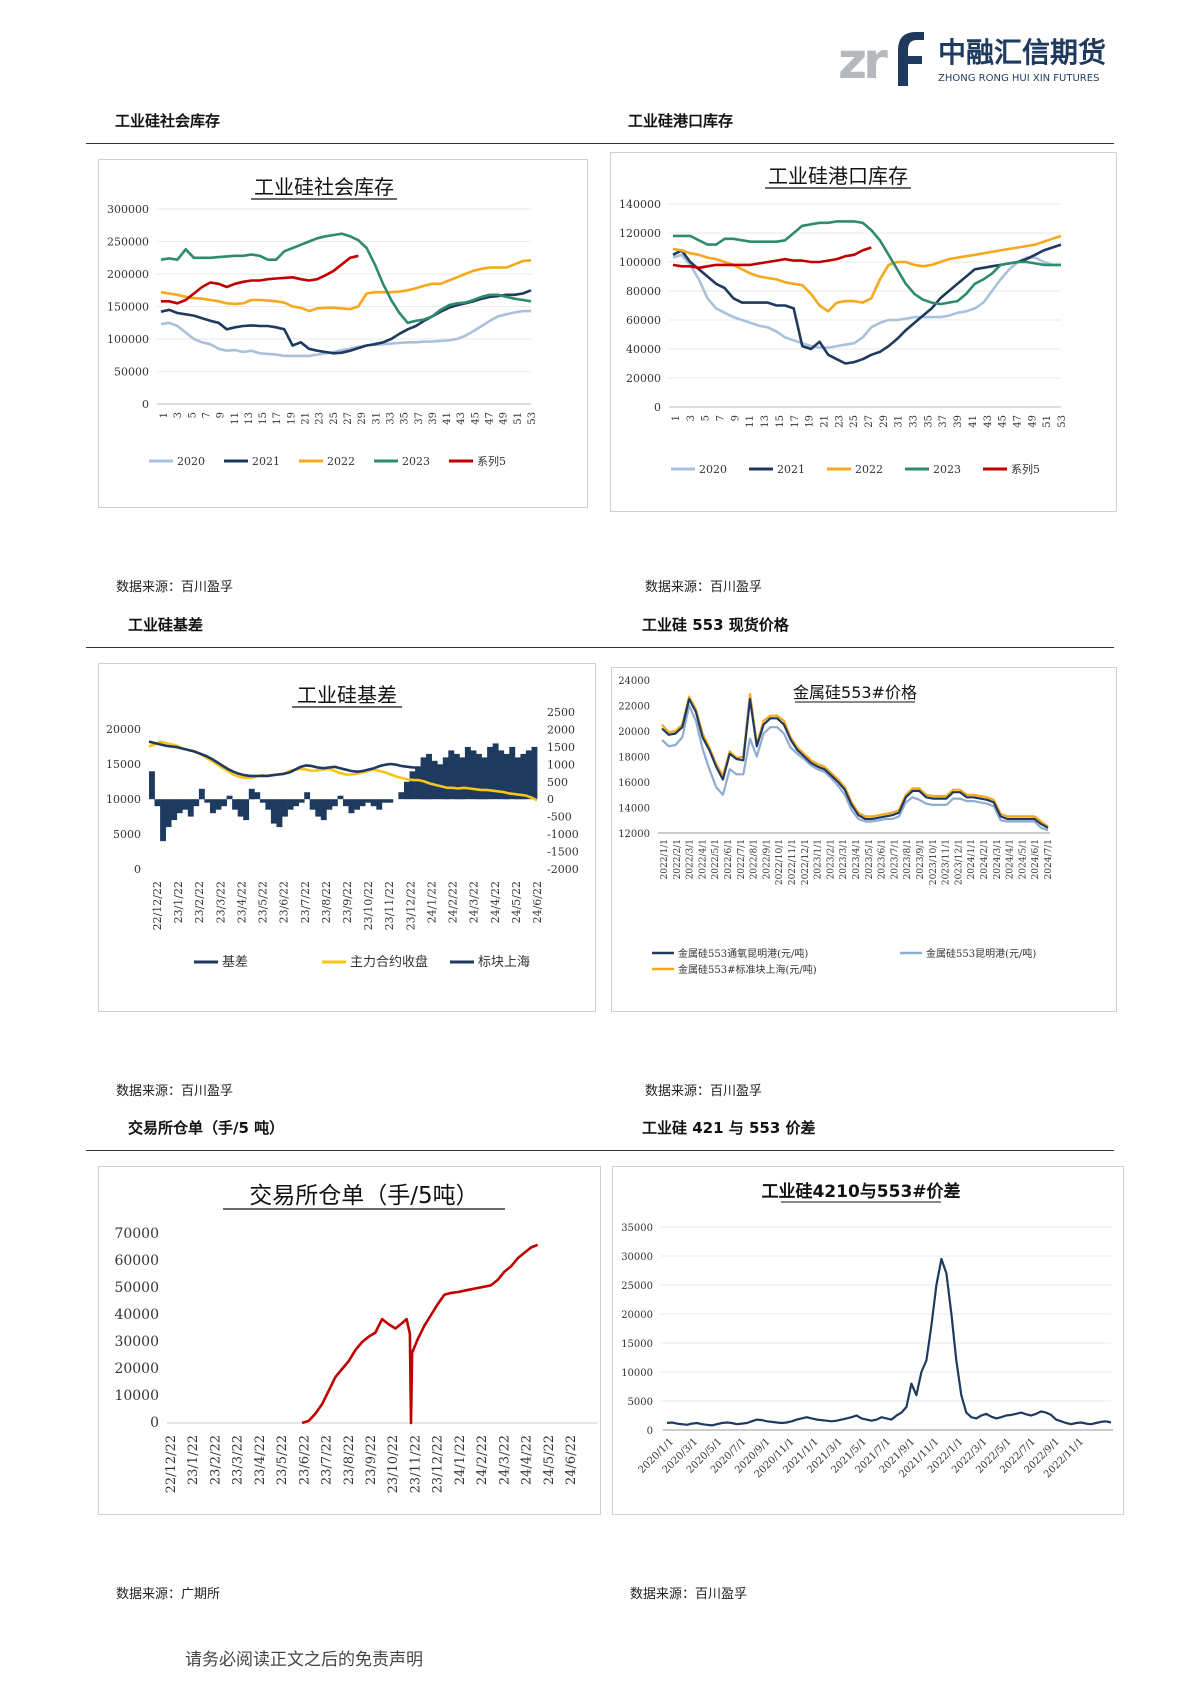  What do you see at coordinates (136, 1396) in the screenshot?
I see `y-tick-label: 10000` at bounding box center [136, 1396].